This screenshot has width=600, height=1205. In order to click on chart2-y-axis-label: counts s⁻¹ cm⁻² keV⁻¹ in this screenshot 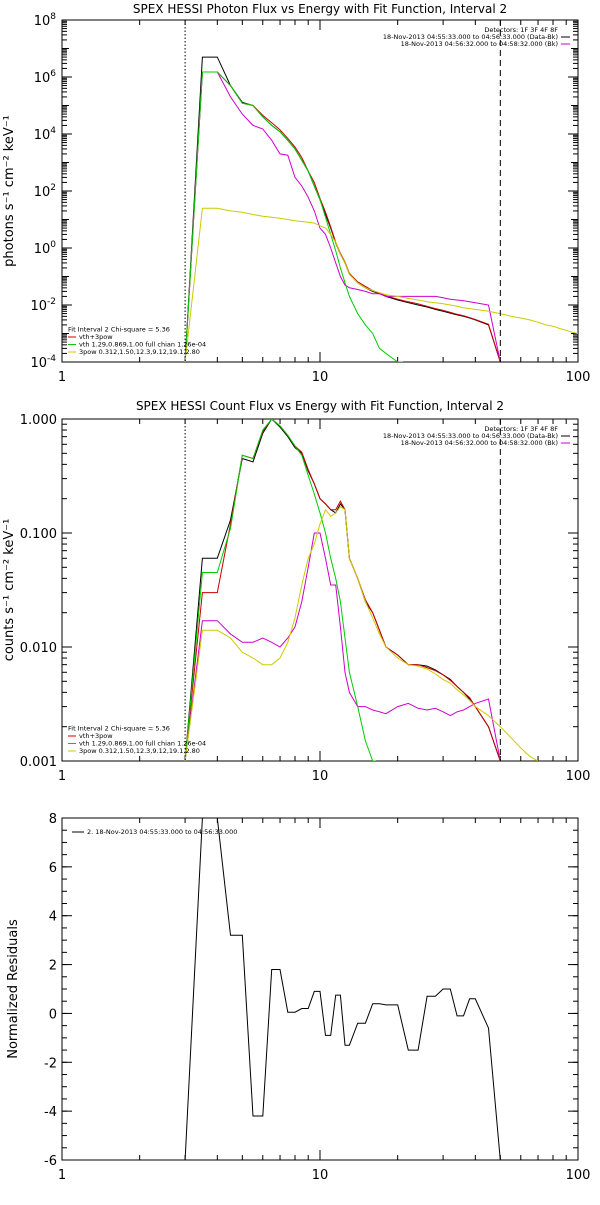, I will do `click(9, 590)`.